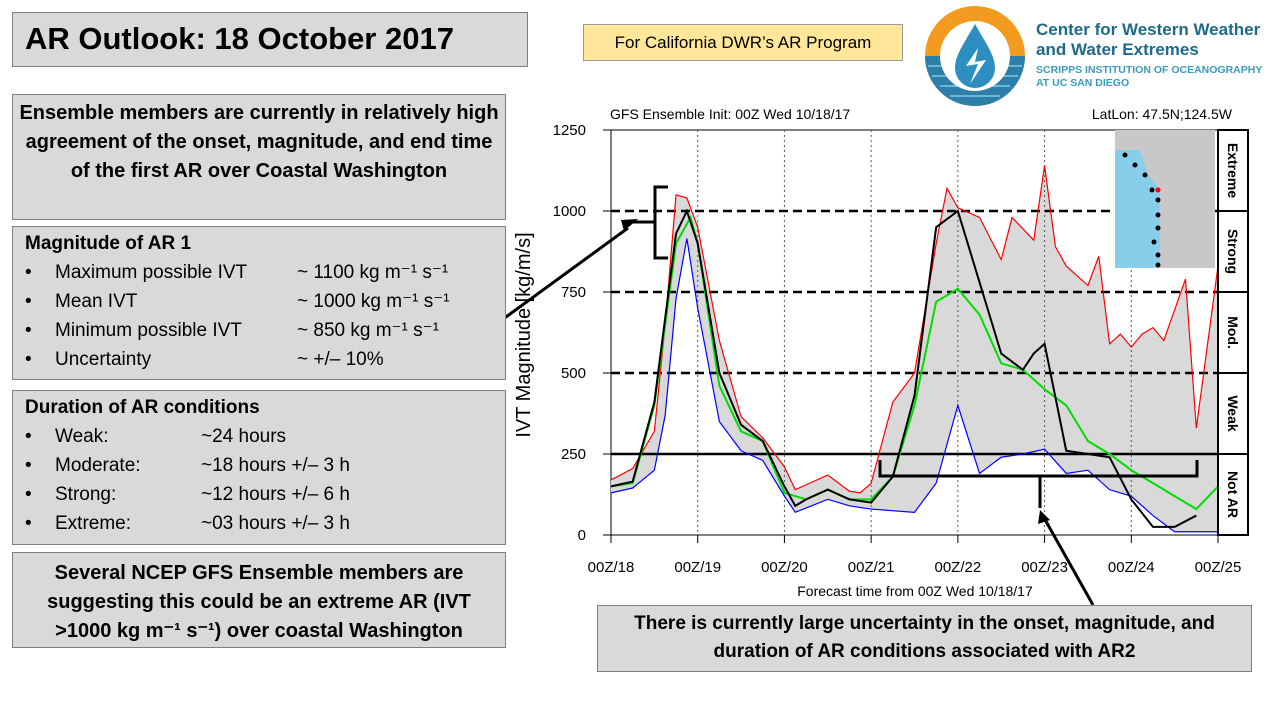 The image size is (1280, 720). I want to click on y-tick-label: 750, so click(573, 292).